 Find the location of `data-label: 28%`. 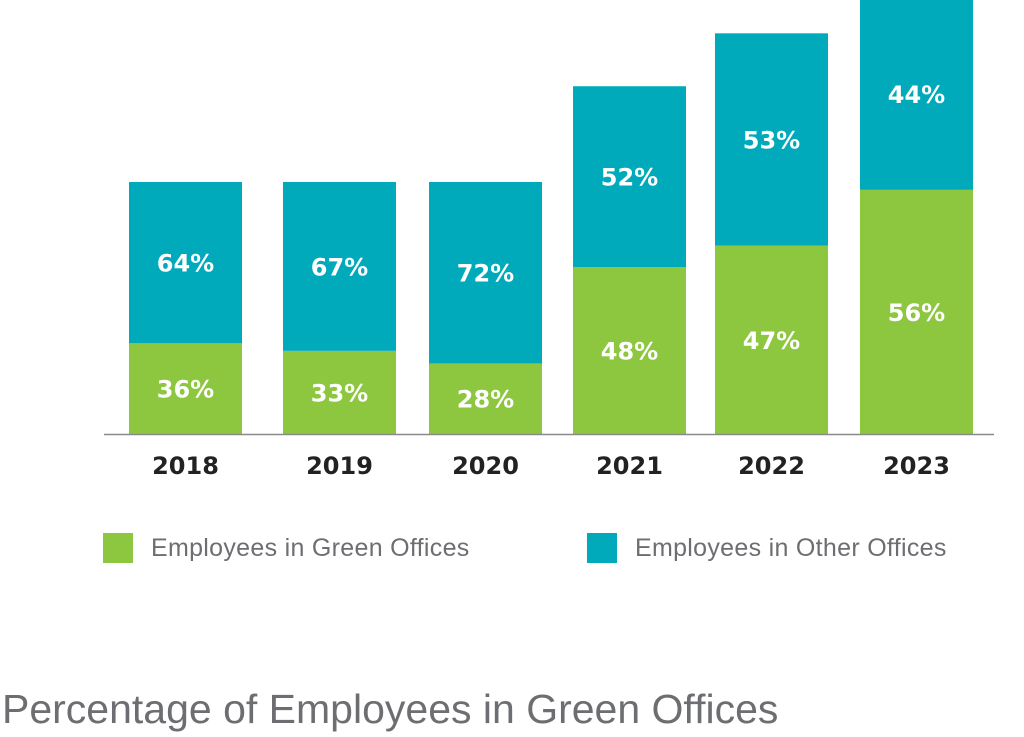

data-label: 28% is located at coordinates (485, 400).